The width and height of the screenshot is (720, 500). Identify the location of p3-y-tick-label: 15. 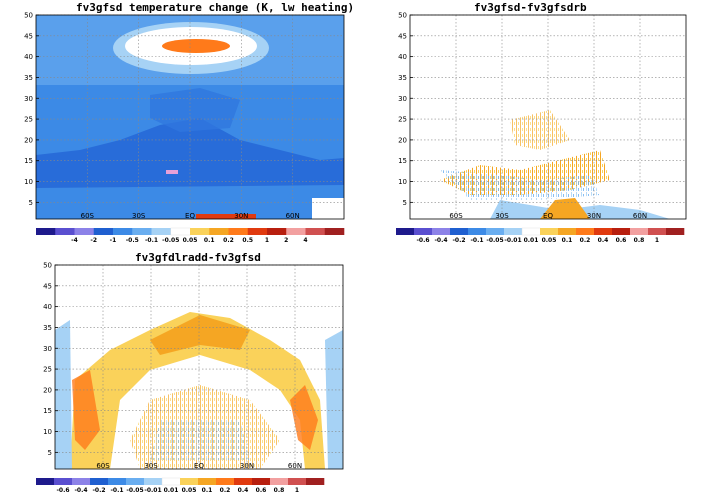
(47, 411).